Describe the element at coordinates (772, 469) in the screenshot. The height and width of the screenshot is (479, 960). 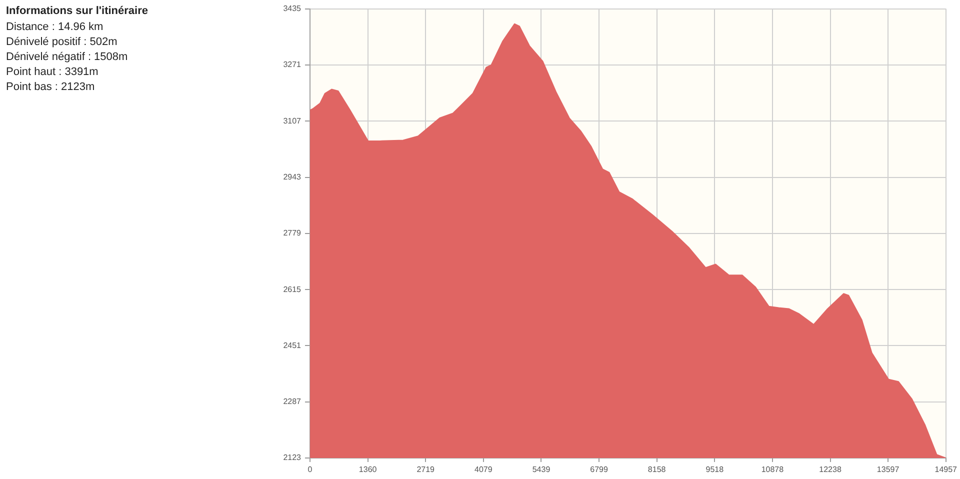
I see `x-tick-label: 10878` at that location.